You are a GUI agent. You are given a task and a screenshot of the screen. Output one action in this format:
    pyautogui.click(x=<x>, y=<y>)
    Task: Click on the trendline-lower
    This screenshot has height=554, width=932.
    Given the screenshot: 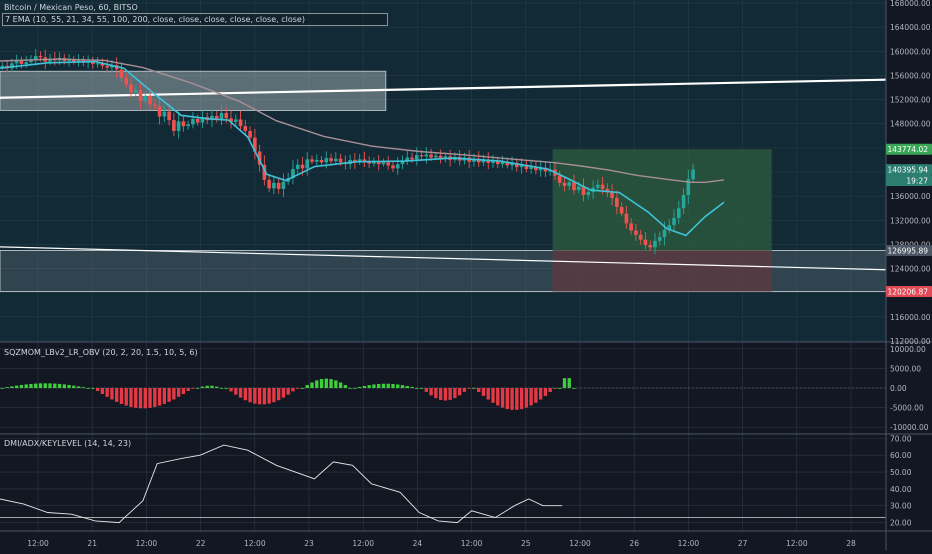 What is the action you would take?
    pyautogui.click(x=443, y=258)
    